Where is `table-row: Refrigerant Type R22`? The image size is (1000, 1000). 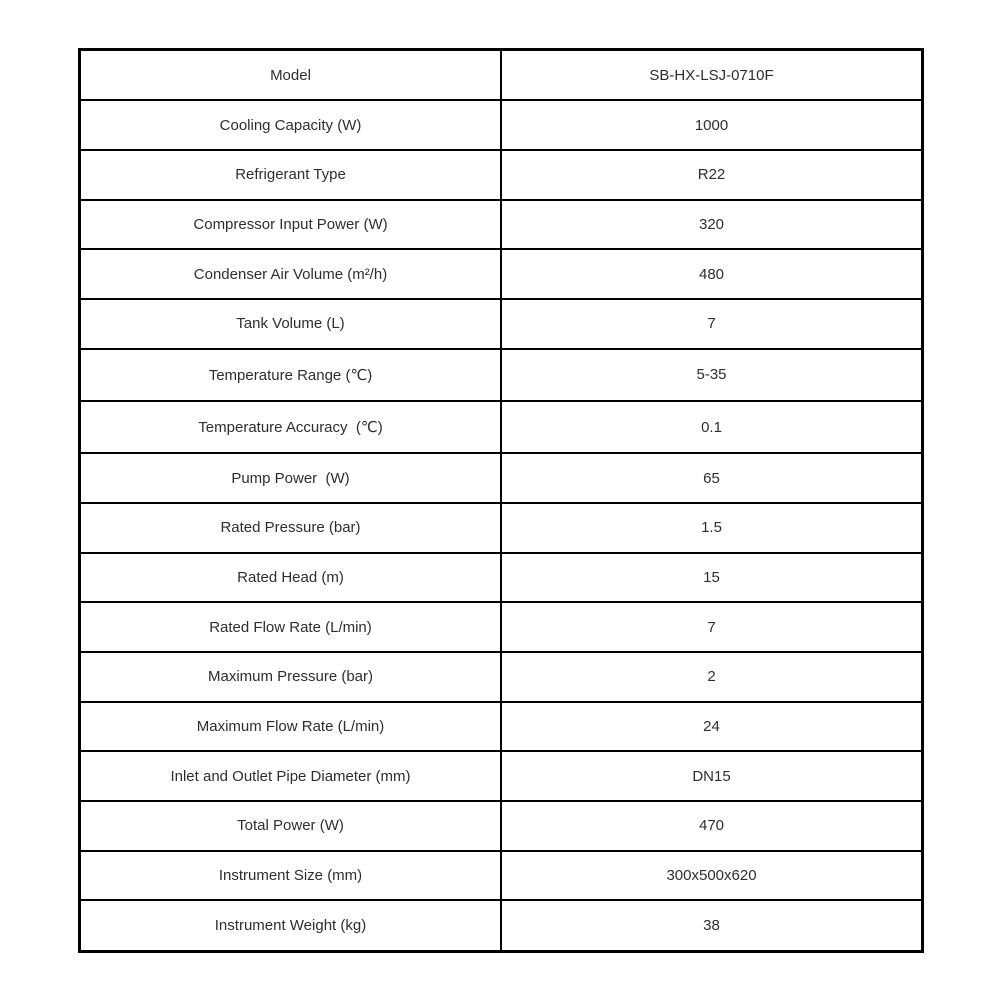 table-row: Refrigerant Type R22 is located at coordinates (501, 175).